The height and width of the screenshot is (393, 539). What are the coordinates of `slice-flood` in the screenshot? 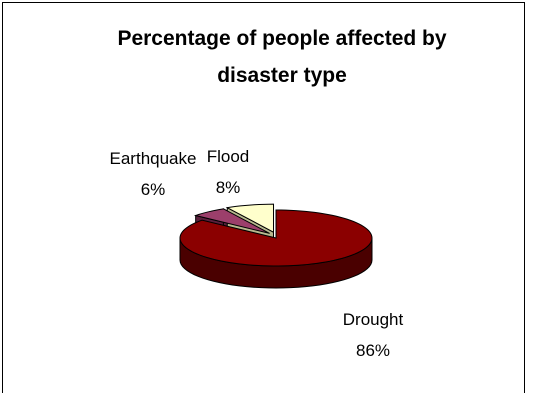 It's located at (250, 218).